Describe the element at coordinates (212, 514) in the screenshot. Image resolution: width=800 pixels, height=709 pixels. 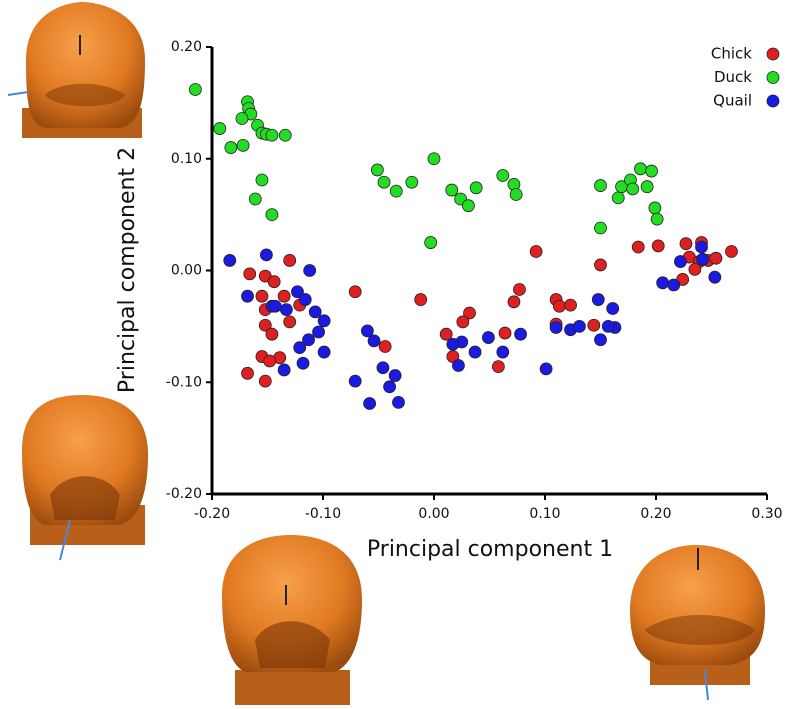
I see `x-tick-label: -0.20` at that location.